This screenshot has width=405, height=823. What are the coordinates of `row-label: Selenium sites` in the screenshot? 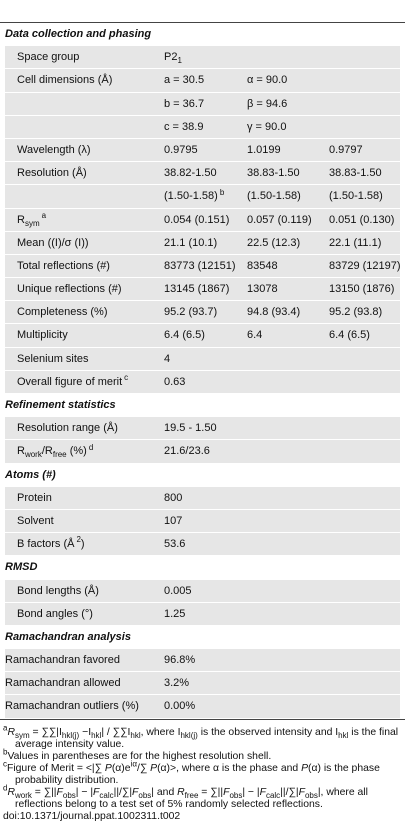 It's located at (53, 359).